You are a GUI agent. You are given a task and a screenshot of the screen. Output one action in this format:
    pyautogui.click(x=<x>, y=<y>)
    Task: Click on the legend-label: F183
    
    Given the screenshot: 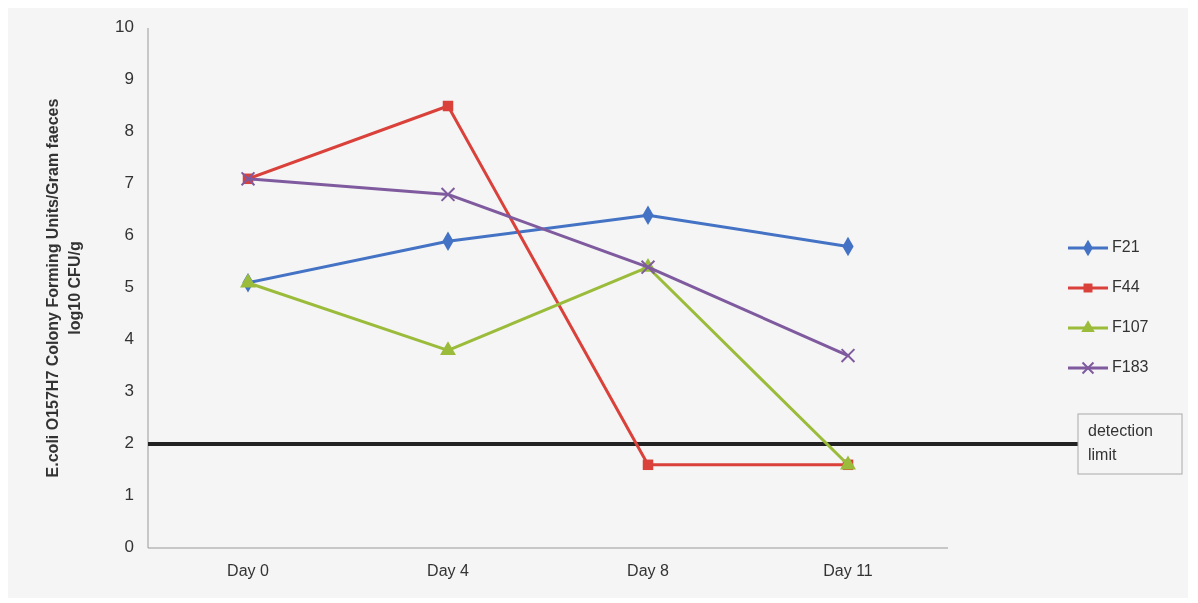 What is the action you would take?
    pyautogui.click(x=1130, y=367)
    